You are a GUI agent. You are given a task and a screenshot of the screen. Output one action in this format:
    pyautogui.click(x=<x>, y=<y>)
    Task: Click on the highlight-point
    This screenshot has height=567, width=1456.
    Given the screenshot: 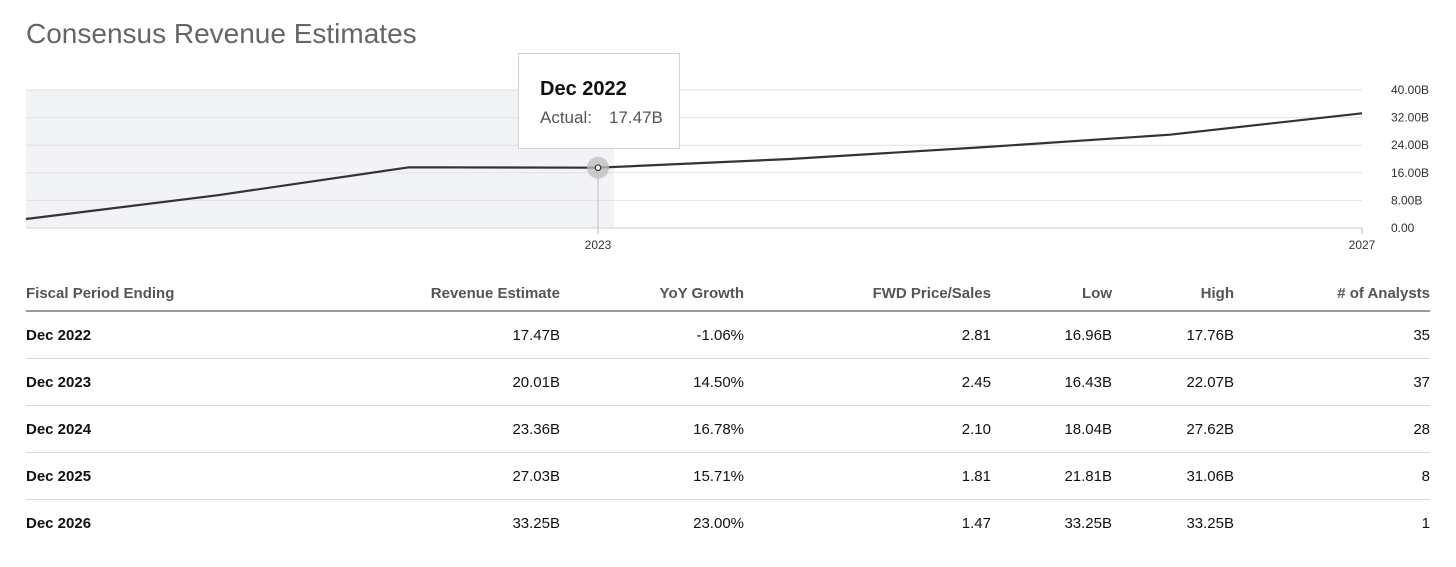 What is the action you would take?
    pyautogui.click(x=598, y=168)
    